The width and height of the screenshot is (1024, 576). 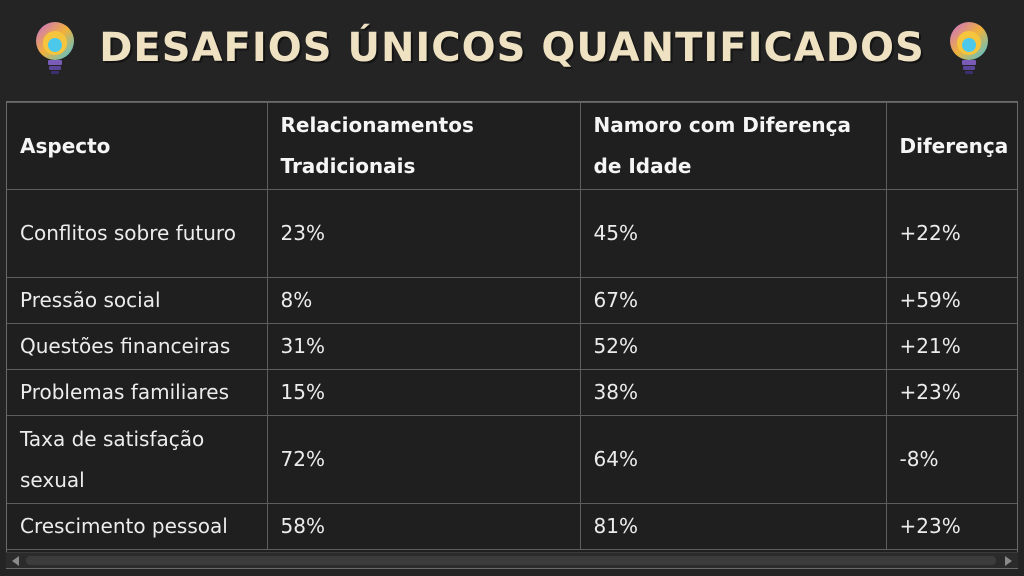 I want to click on cell-diferenca-idade: 67%, so click(x=733, y=300).